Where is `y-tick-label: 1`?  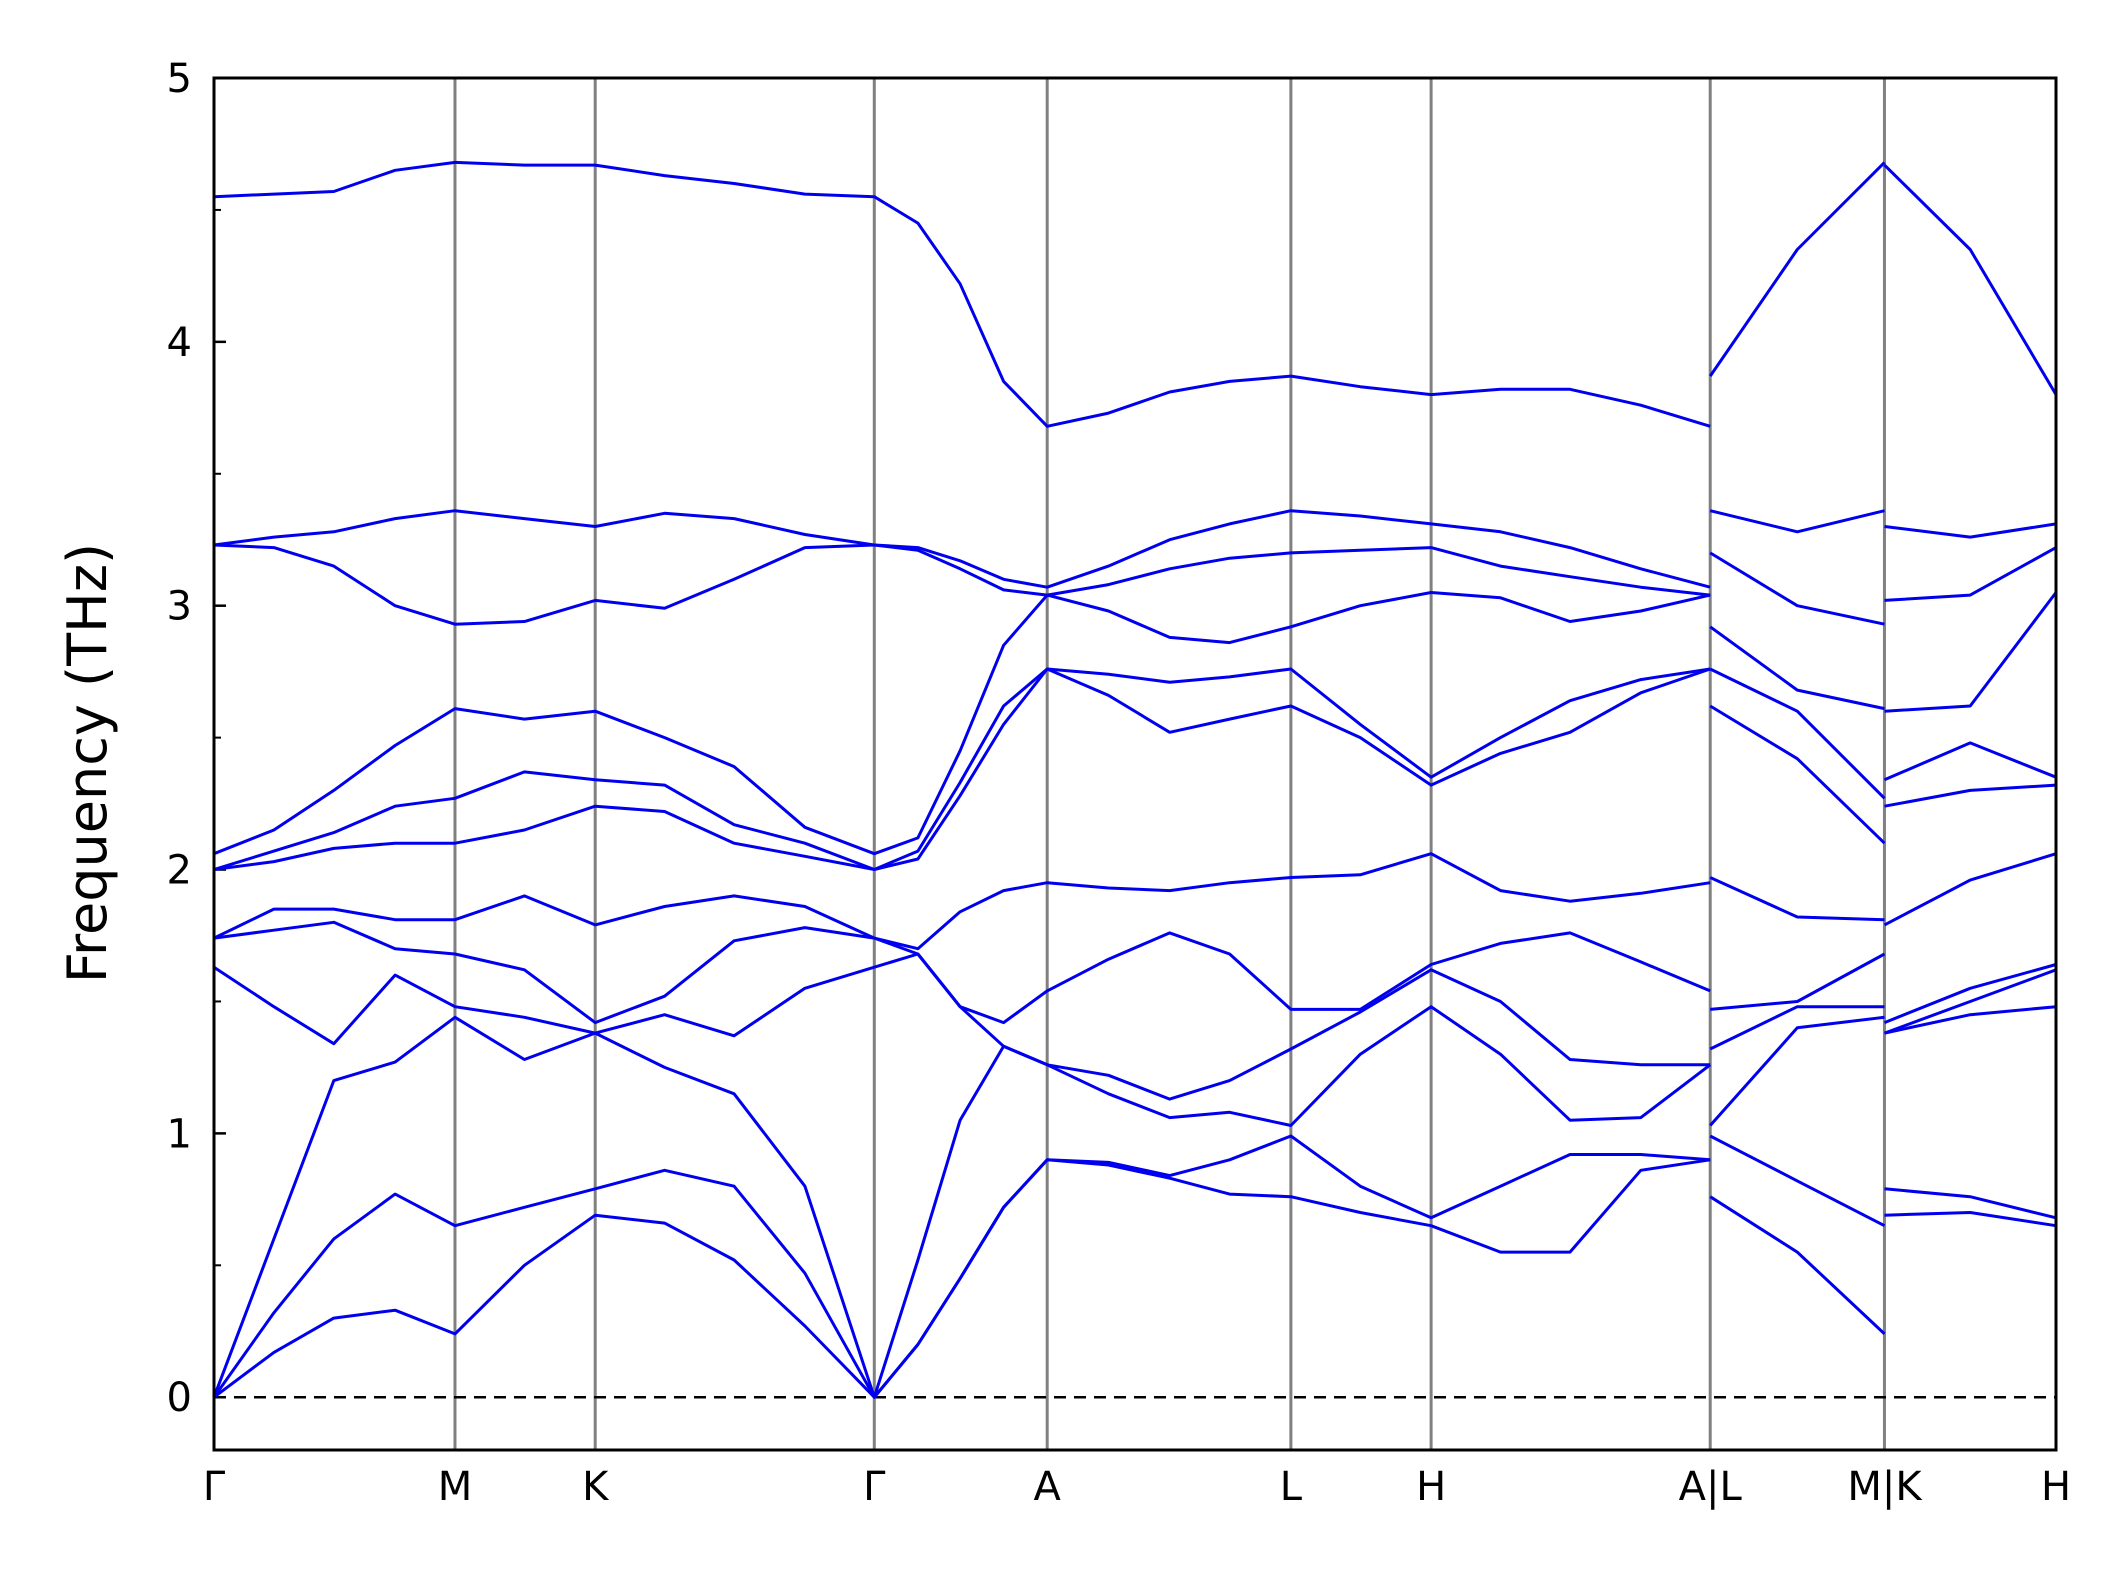 y-tick-label: 1 is located at coordinates (179, 1134).